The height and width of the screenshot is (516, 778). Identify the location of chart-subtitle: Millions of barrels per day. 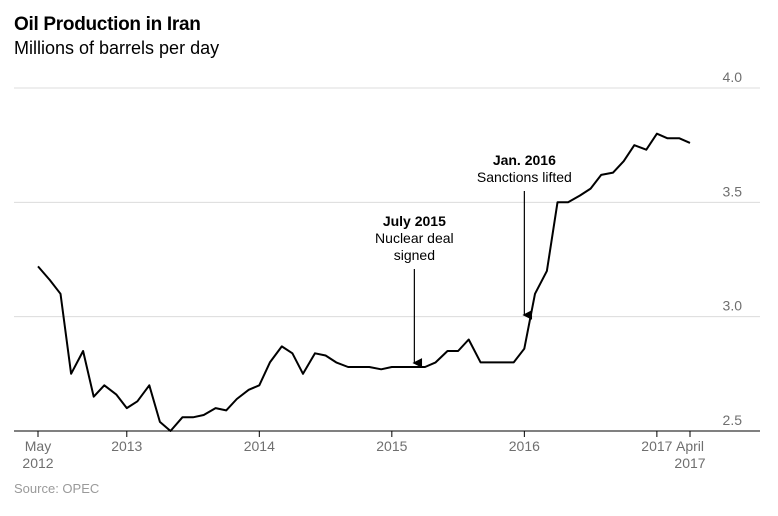
(117, 48).